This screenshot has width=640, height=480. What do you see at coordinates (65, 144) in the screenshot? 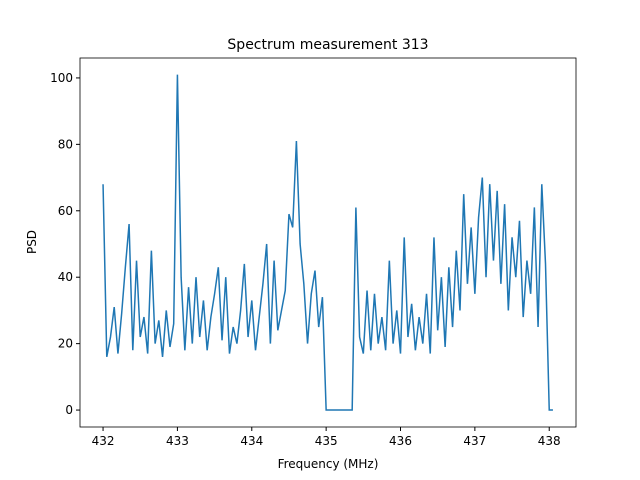
I see `y-tick-label: 80` at bounding box center [65, 144].